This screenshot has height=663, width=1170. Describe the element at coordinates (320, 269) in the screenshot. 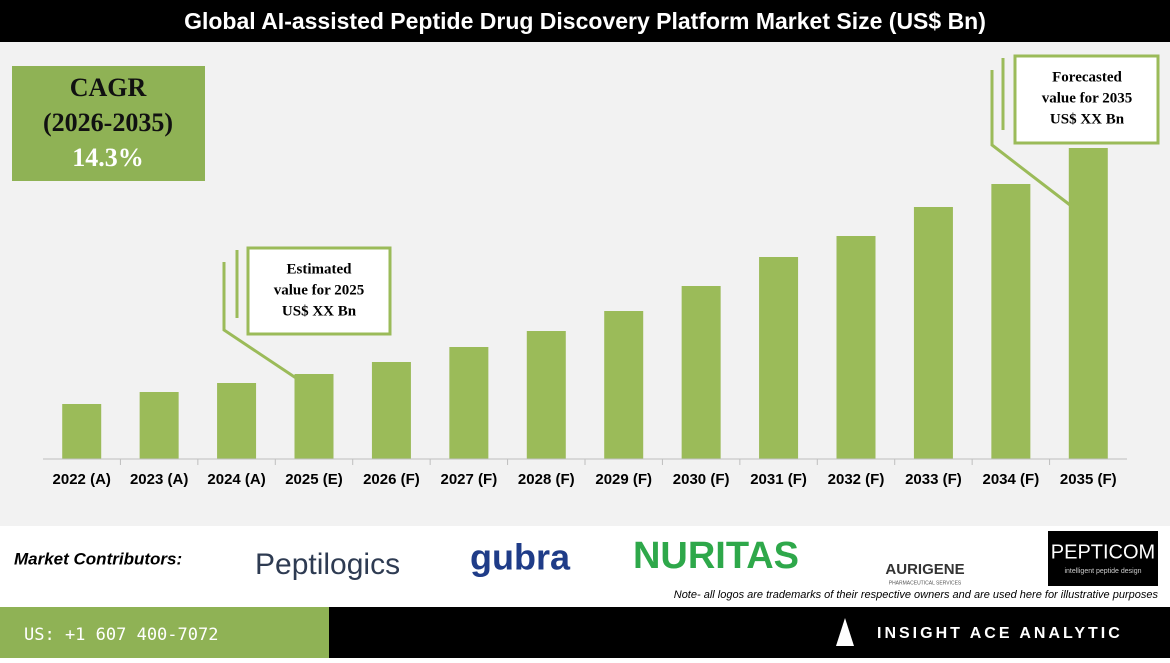

I see `callout-text: Estimated` at that location.